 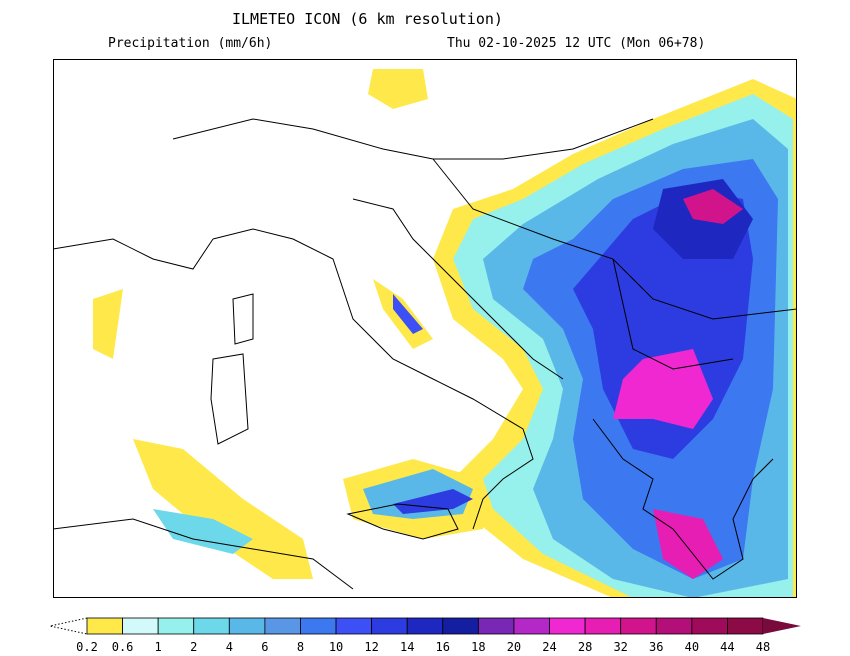 What do you see at coordinates (229, 647) in the screenshot?
I see `colorbar-label: 4` at bounding box center [229, 647].